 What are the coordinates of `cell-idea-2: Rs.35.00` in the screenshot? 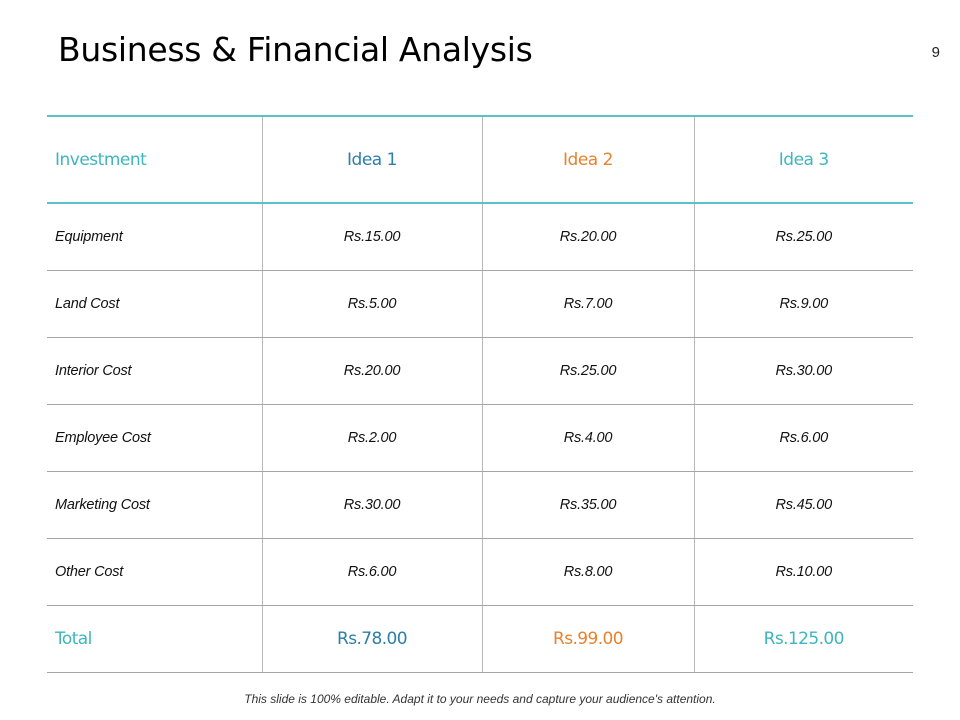 It's located at (588, 505).